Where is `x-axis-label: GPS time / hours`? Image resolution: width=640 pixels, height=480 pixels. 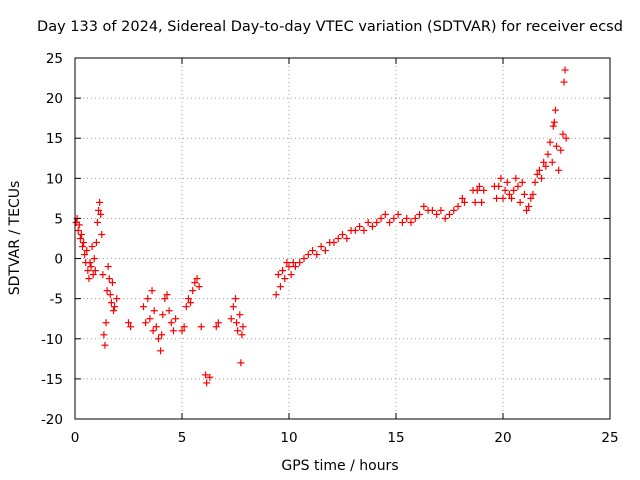 x-axis-label: GPS time / hours is located at coordinates (339, 466).